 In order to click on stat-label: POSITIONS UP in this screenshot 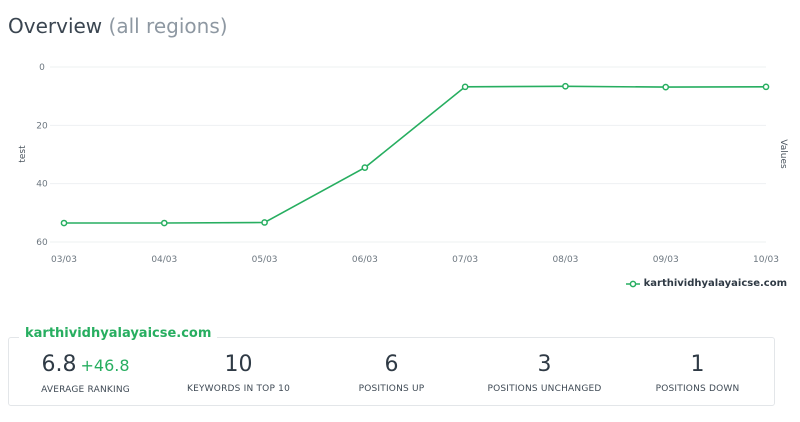, I will do `click(391, 389)`.